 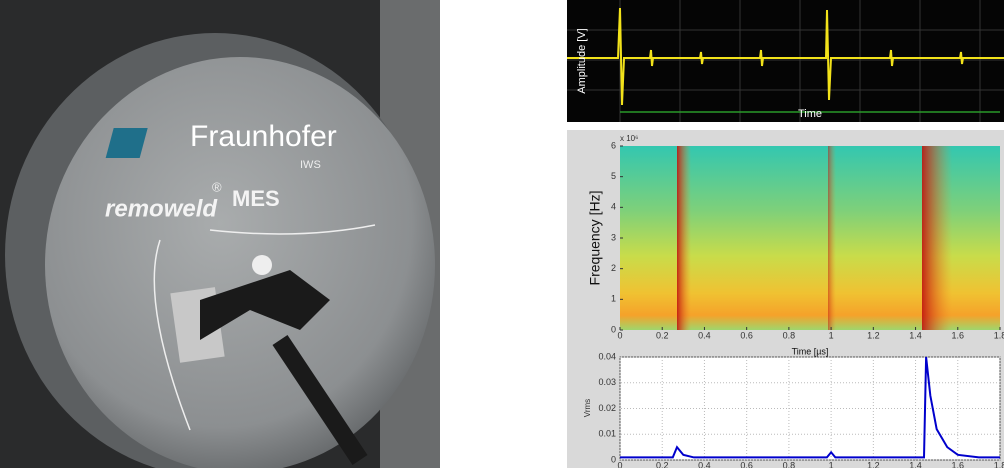 What do you see at coordinates (262, 265) in the screenshot?
I see `connector` at bounding box center [262, 265].